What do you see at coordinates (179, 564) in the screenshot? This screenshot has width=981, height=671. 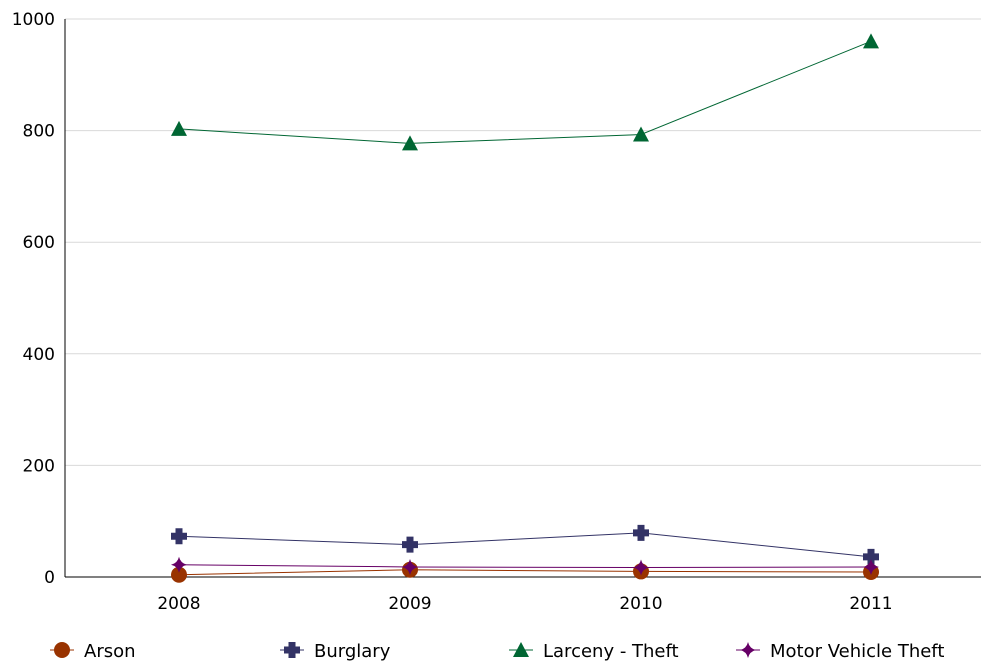 I see `data-point-motor-vehicle-theft-2008` at bounding box center [179, 564].